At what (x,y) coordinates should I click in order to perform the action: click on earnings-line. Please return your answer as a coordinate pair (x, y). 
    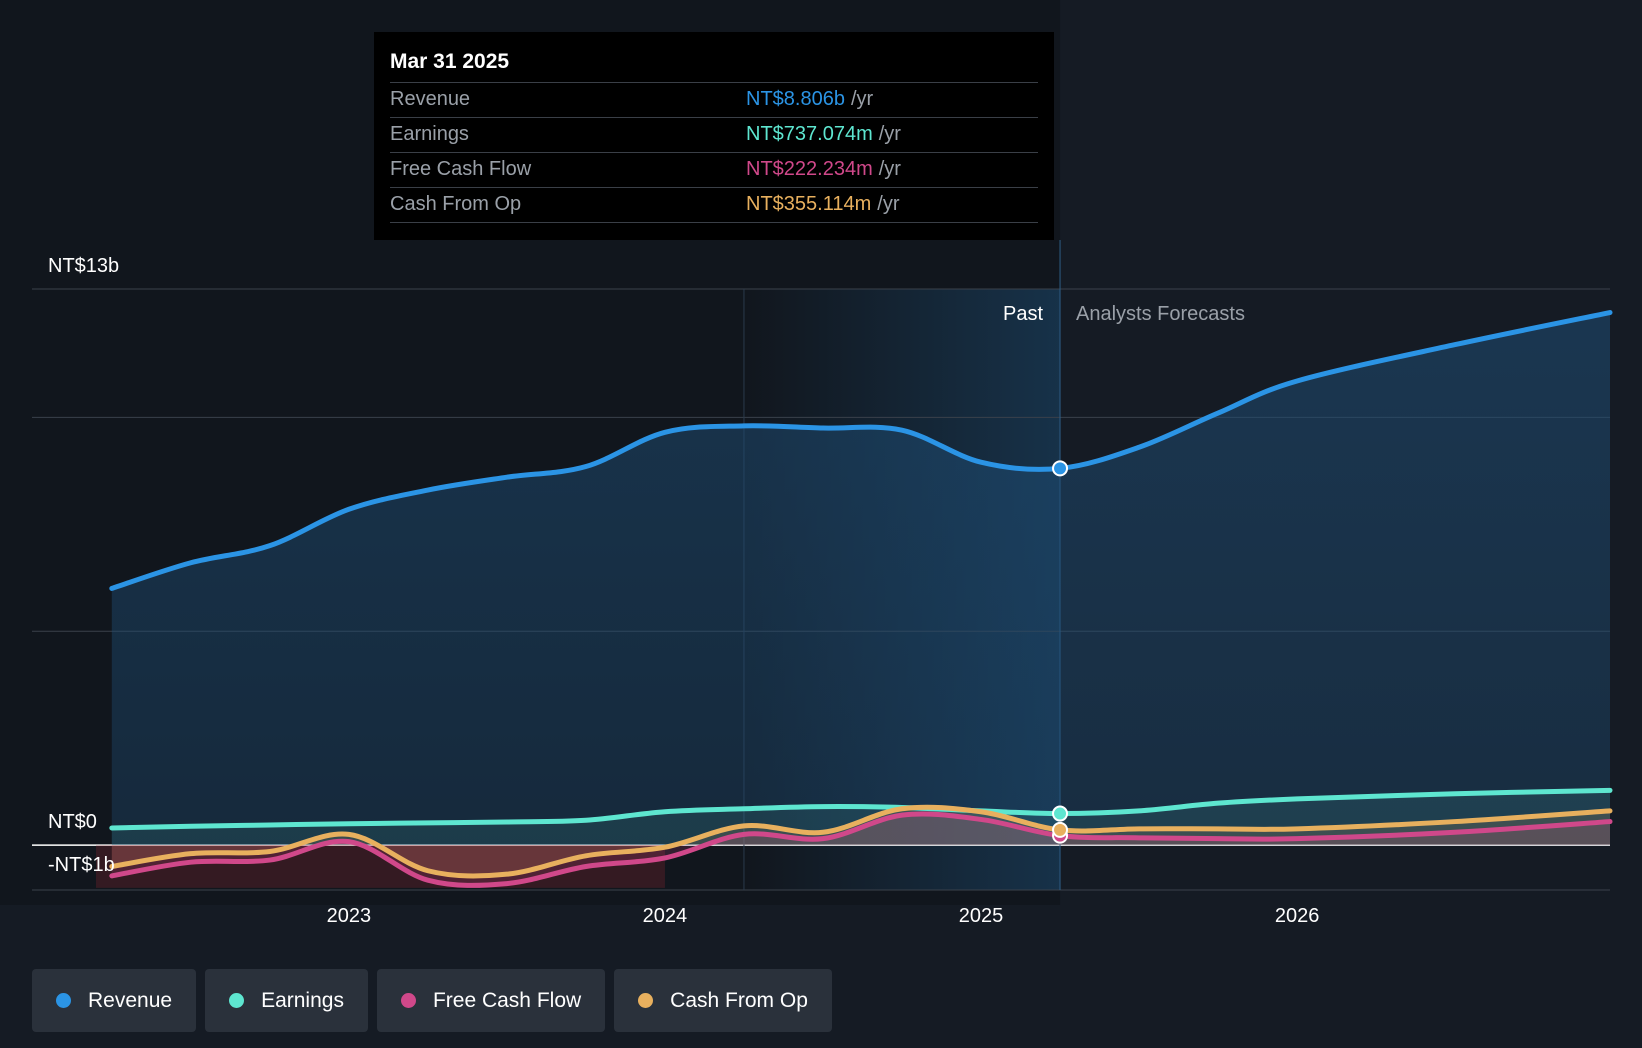
    Looking at the image, I should click on (861, 809).